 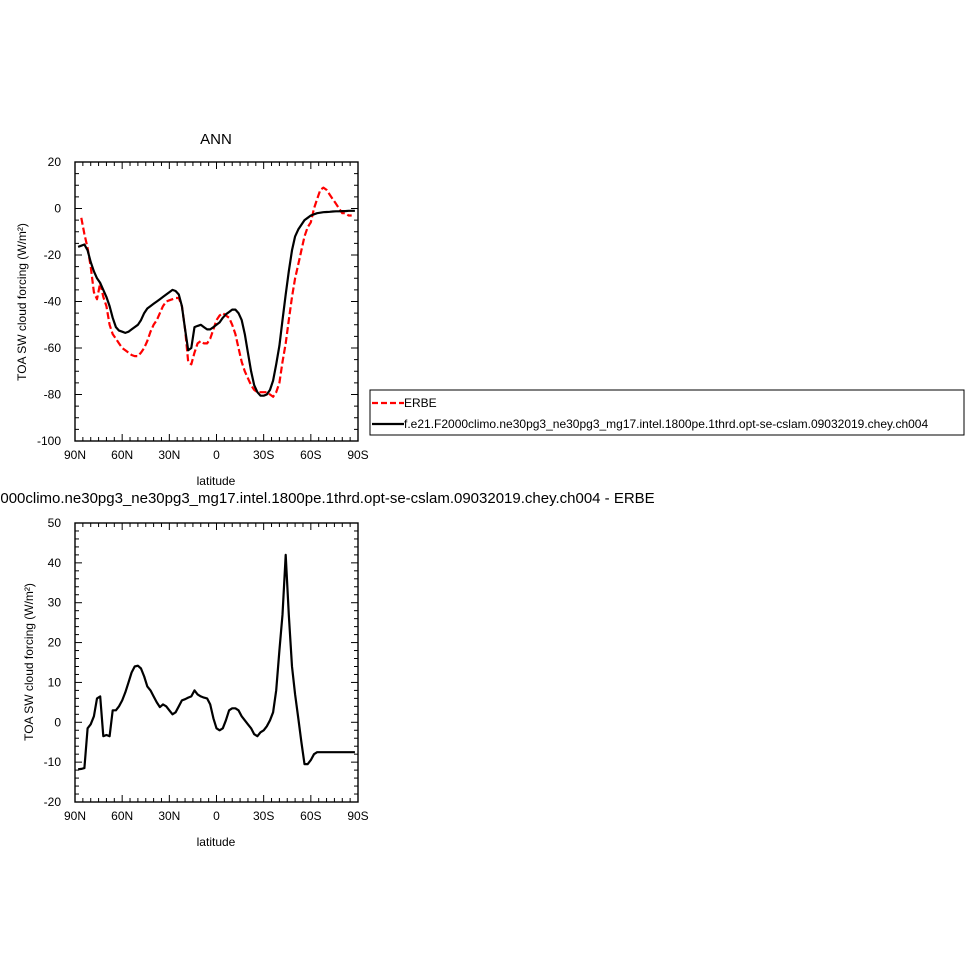 What do you see at coordinates (216, 139) in the screenshot?
I see `top-chart-title: ANN` at bounding box center [216, 139].